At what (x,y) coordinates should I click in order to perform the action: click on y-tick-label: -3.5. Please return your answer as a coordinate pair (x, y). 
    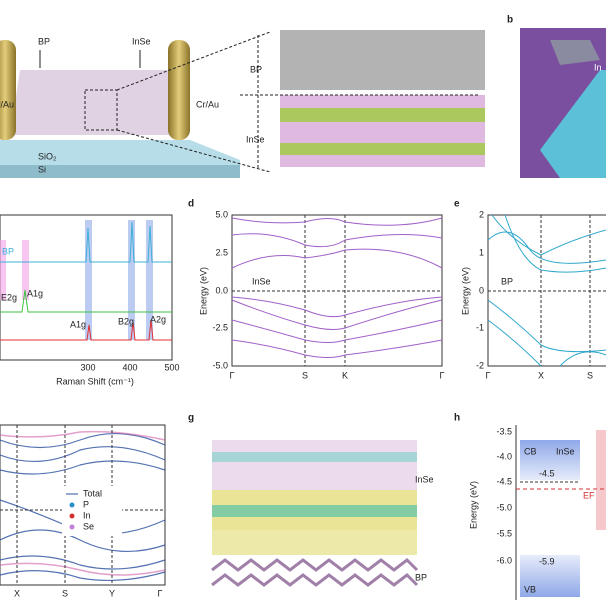
    Looking at the image, I should click on (504, 431).